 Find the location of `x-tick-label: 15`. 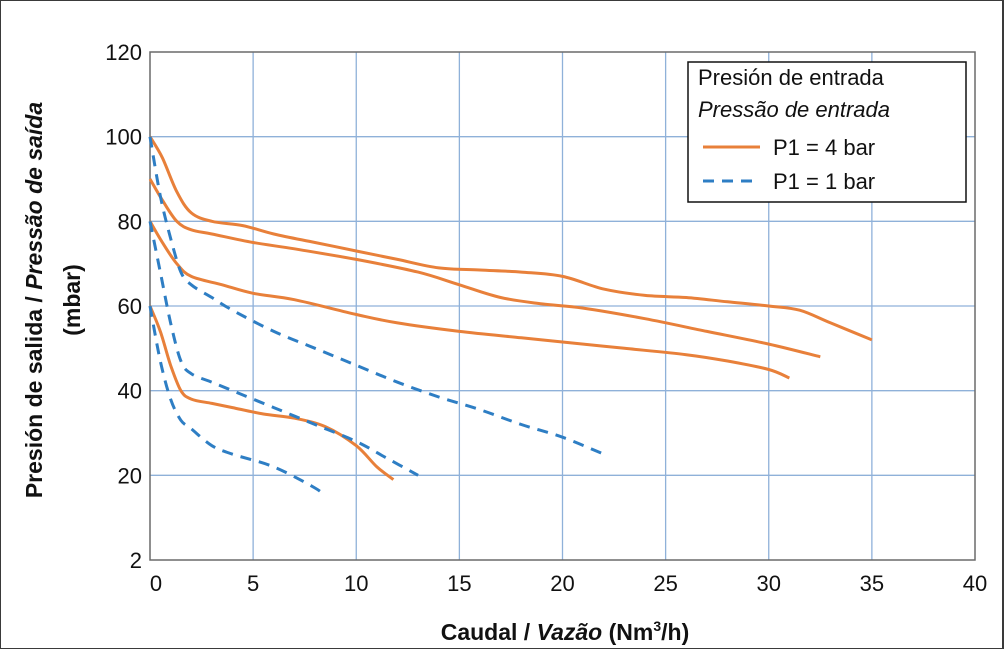

x-tick-label: 15 is located at coordinates (459, 583).